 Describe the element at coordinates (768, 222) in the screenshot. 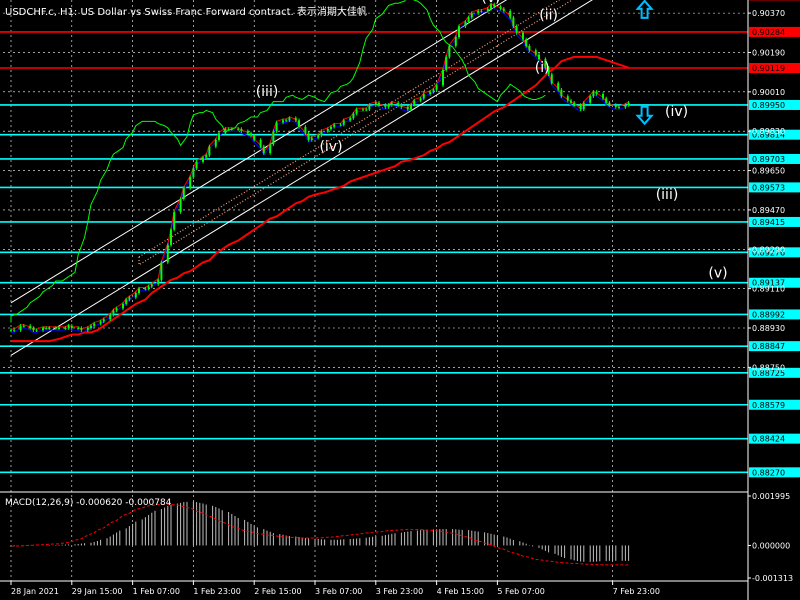

I see `cyan-level-label: 0.89415` at that location.